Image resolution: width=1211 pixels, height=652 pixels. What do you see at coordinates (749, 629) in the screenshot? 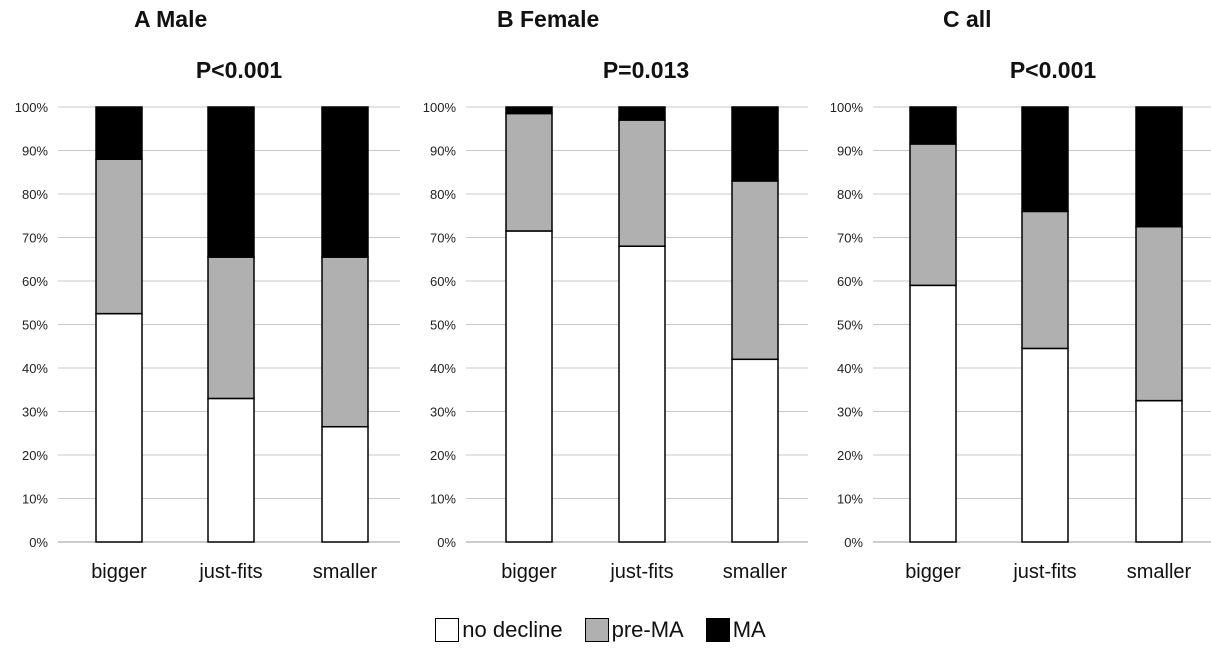
I see `legend-label-ma: MA` at bounding box center [749, 629].